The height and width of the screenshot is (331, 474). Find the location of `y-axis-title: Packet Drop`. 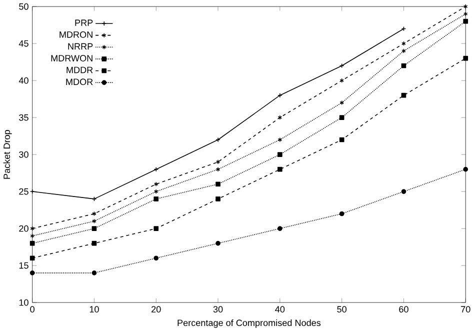

y-axis-title: Packet Drop is located at coordinates (7, 154).